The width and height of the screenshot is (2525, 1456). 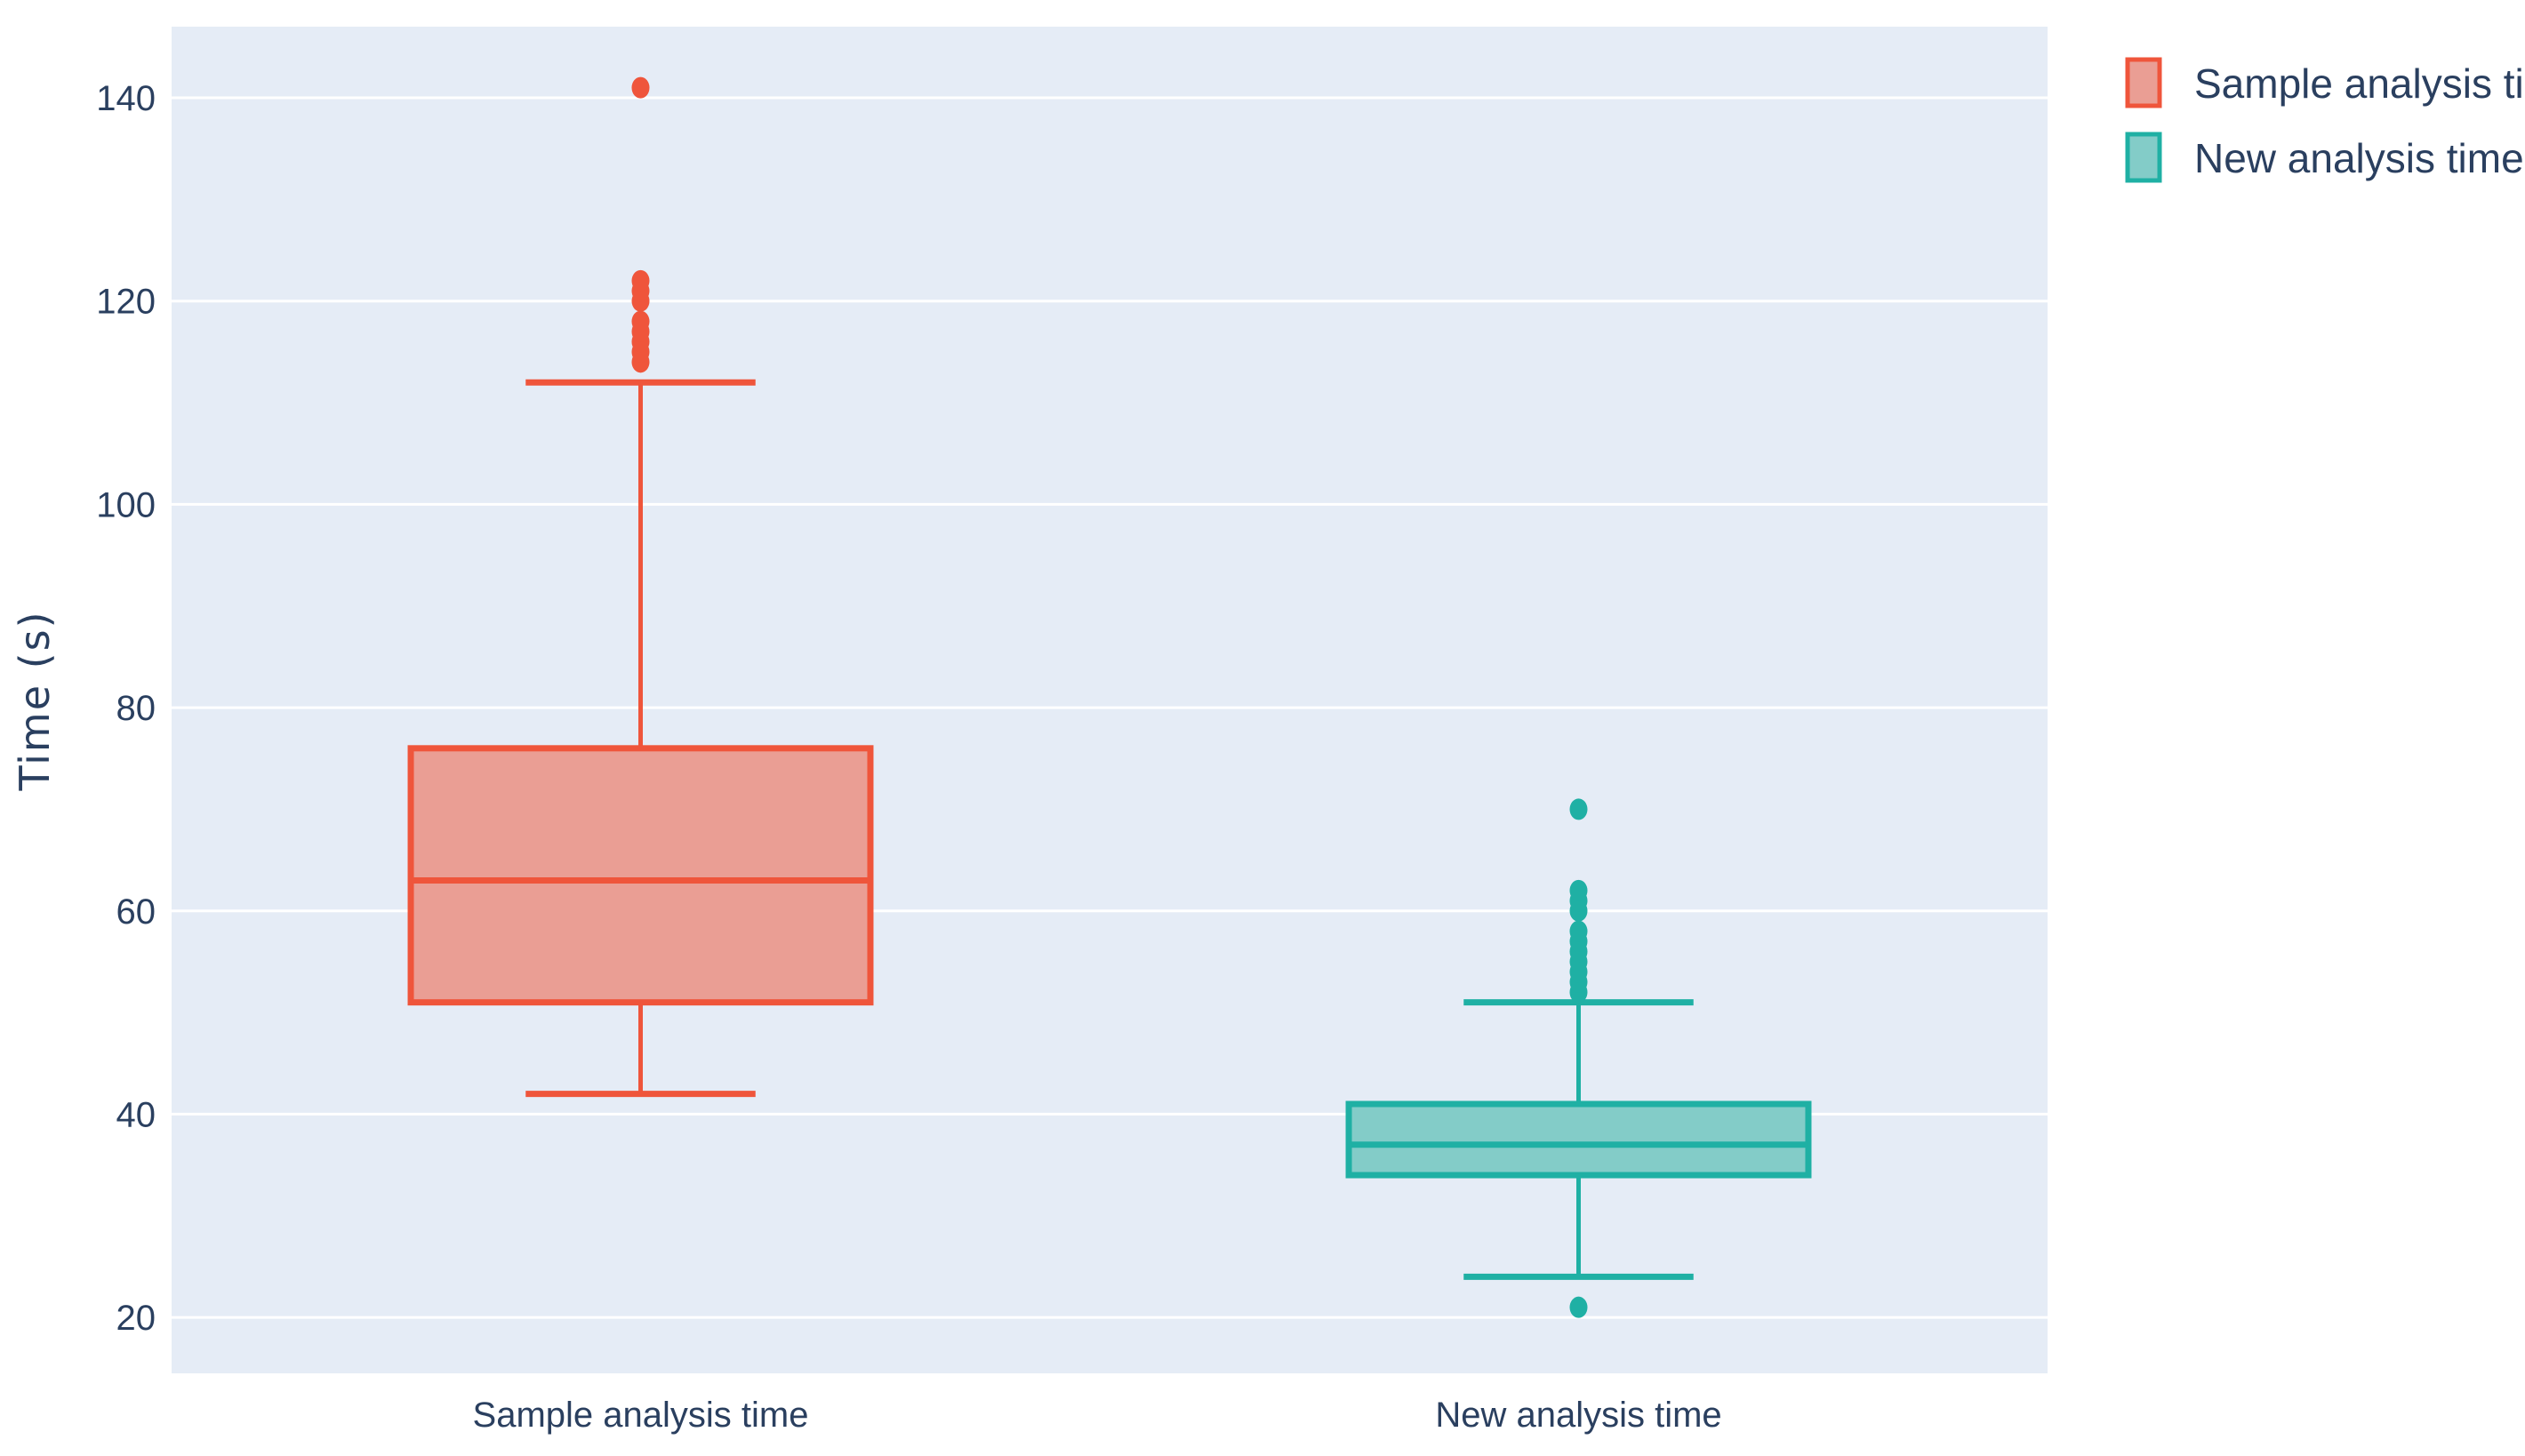 I want to click on y-tick-label-40: 40, so click(x=136, y=1114).